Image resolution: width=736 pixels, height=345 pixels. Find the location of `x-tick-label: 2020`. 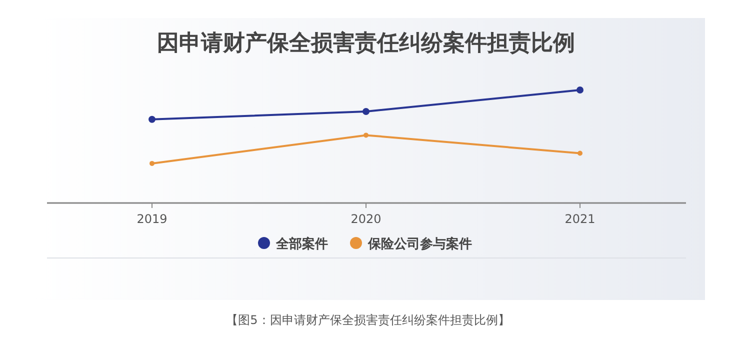

x-tick-label: 2020 is located at coordinates (366, 219).